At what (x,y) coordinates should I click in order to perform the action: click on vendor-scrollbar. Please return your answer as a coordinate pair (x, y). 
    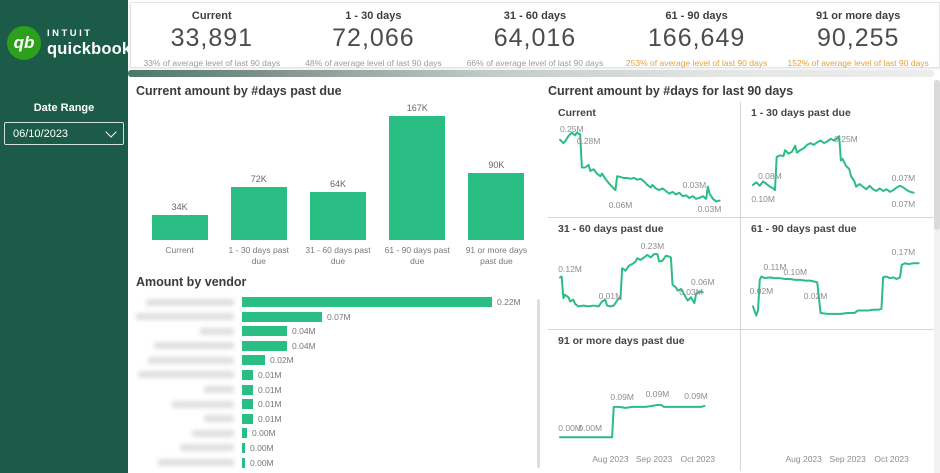
    Looking at the image, I should click on (538, 383).